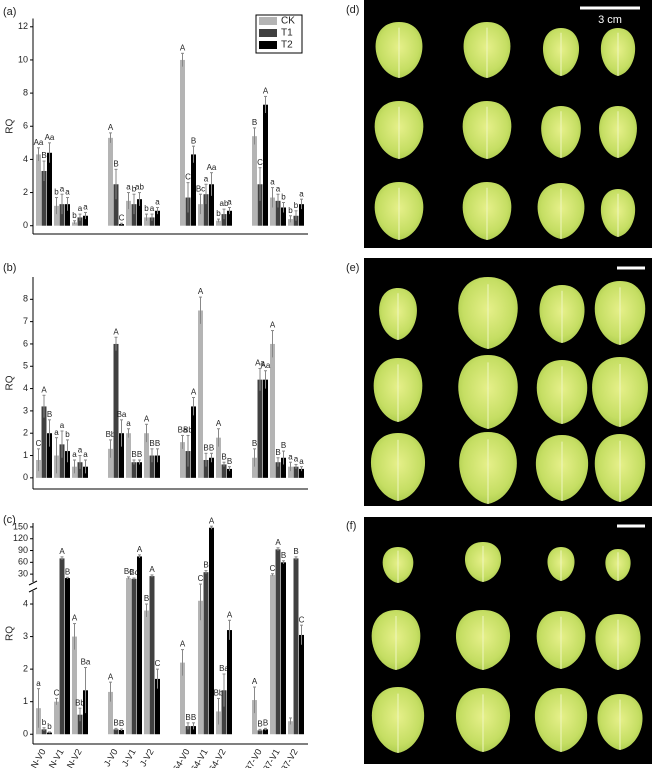 The height and width of the screenshot is (768, 657). I want to click on panel-label: (b), so click(9, 268).